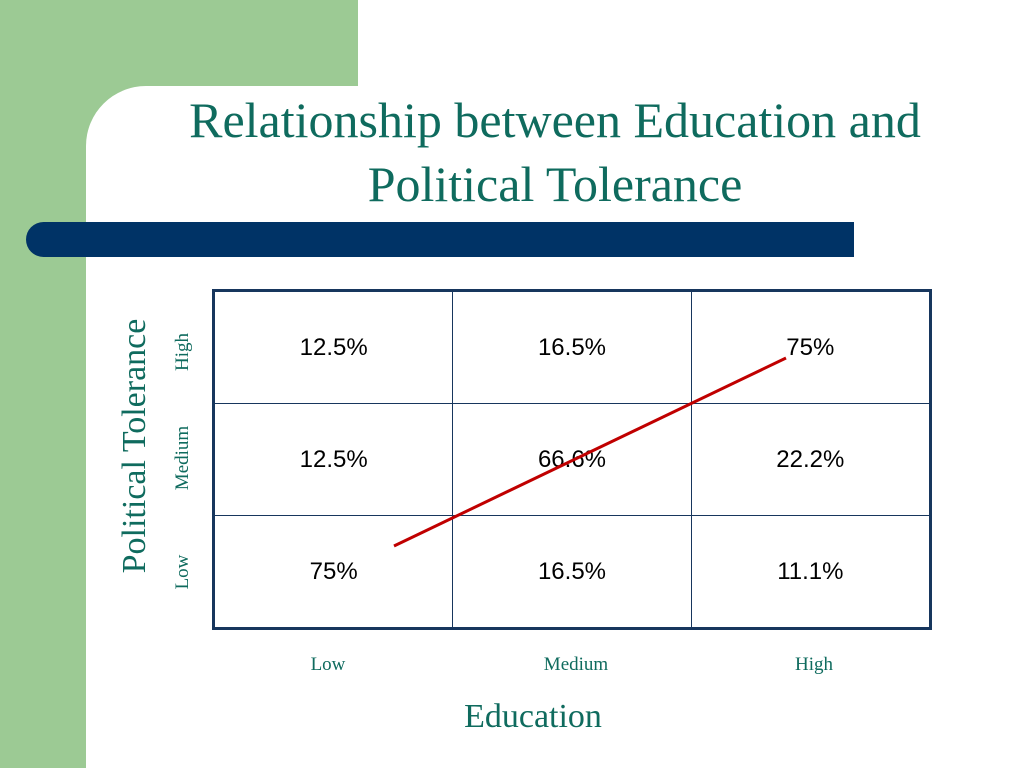 The image size is (1024, 768). I want to click on y-axis-title: Political Tolerance, so click(134, 446).